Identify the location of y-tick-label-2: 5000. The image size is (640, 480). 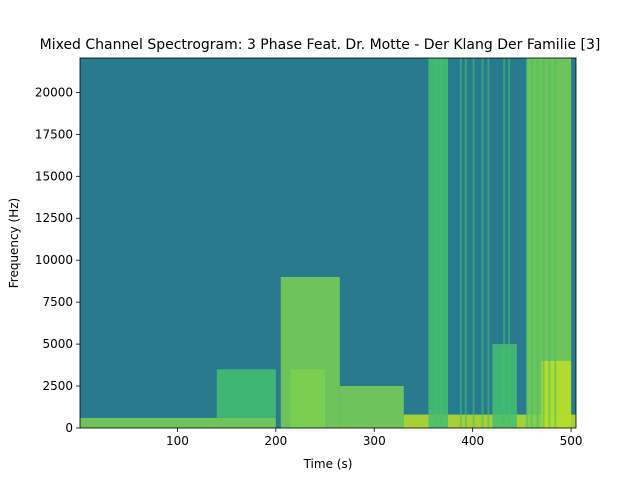
(57, 344).